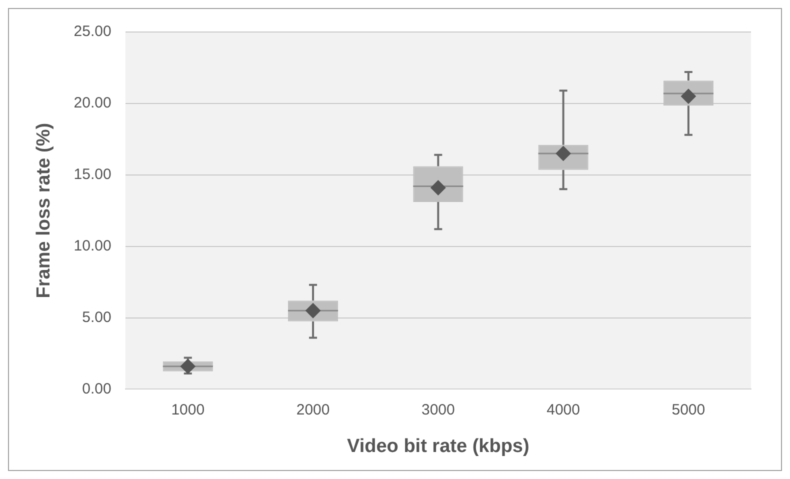 This screenshot has height=479, width=790. Describe the element at coordinates (563, 409) in the screenshot. I see `x-tick-label: 4000` at that location.